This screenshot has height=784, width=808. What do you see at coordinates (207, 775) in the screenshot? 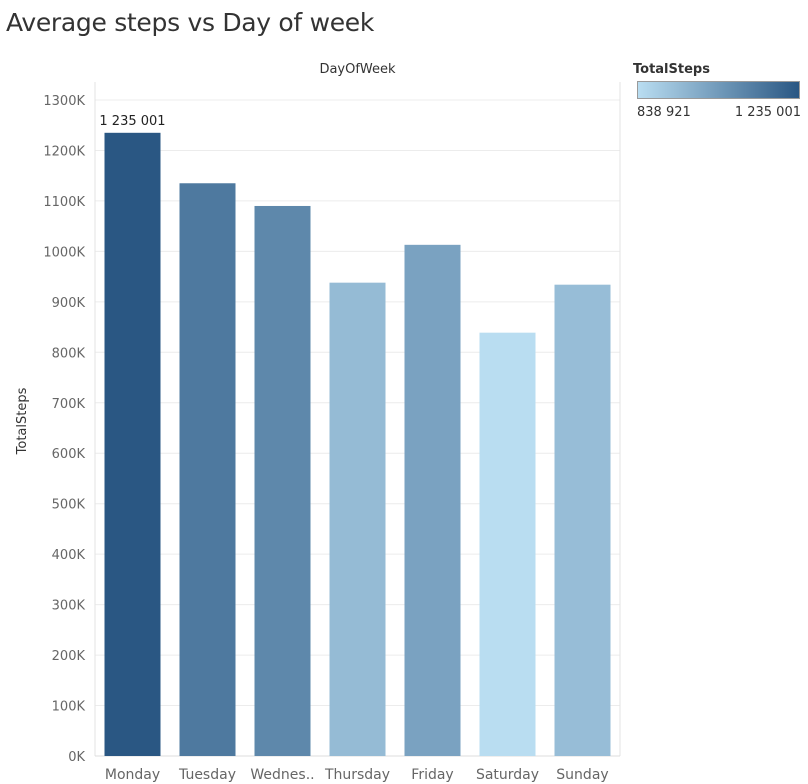
I see `x-tick-label: Tuesday` at bounding box center [207, 775].